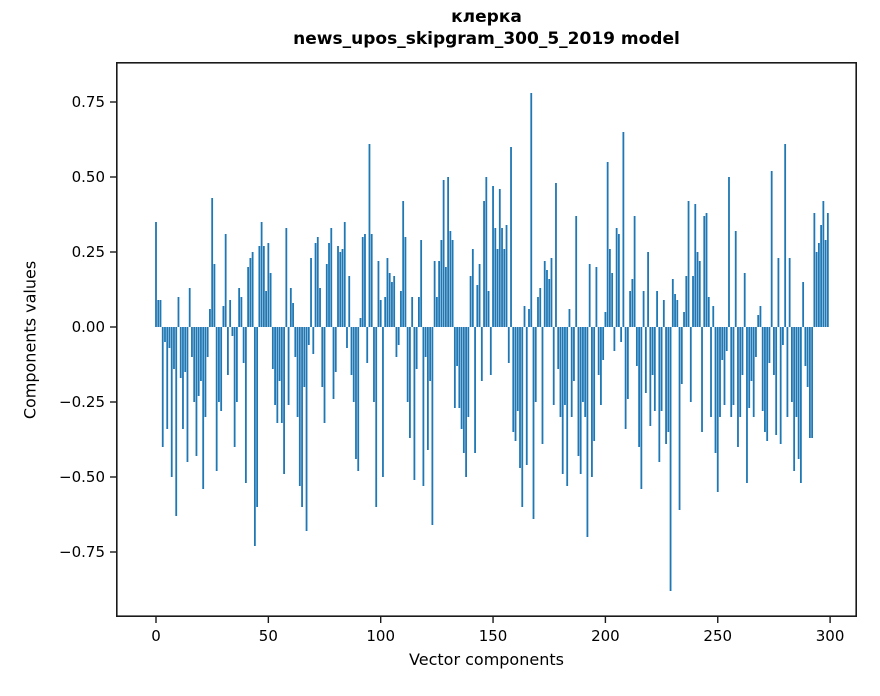 This screenshot has width=880, height=696. What do you see at coordinates (82, 477) in the screenshot?
I see `y-tick-label: −0.50` at bounding box center [82, 477].